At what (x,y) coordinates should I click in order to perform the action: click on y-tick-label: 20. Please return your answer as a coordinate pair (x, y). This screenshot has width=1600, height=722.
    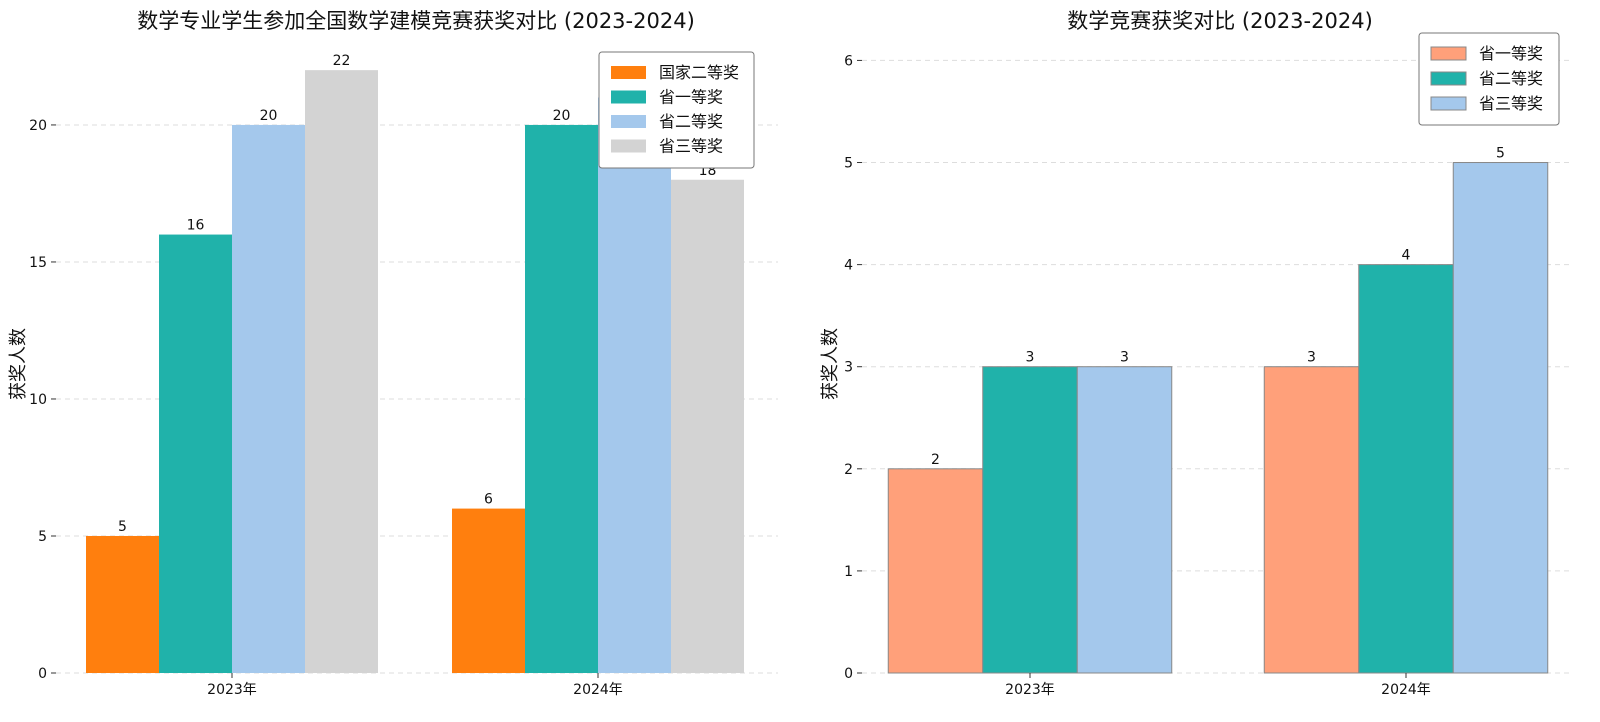
    Looking at the image, I should click on (38, 126).